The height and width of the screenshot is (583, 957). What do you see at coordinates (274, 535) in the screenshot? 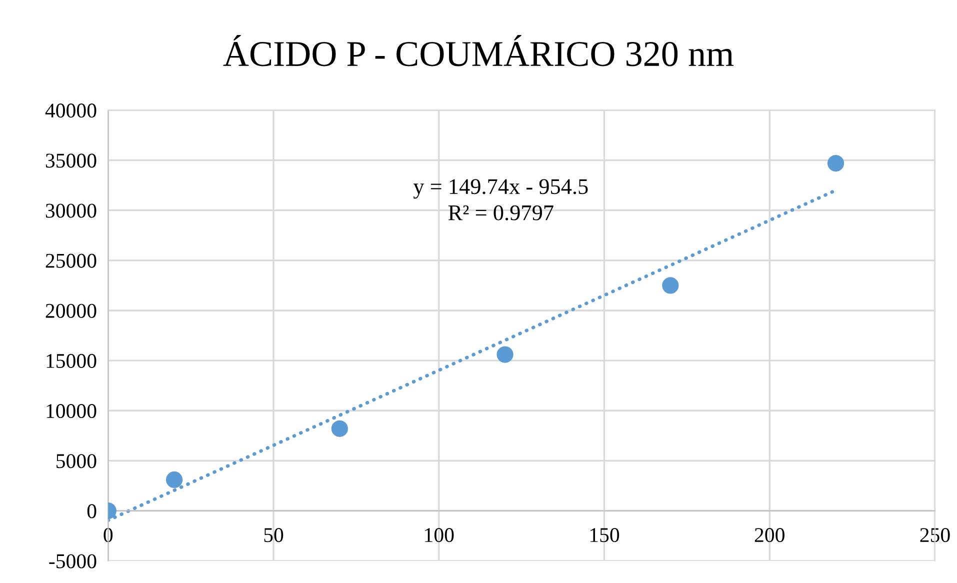
I see `x-tick-label: 50` at bounding box center [274, 535].